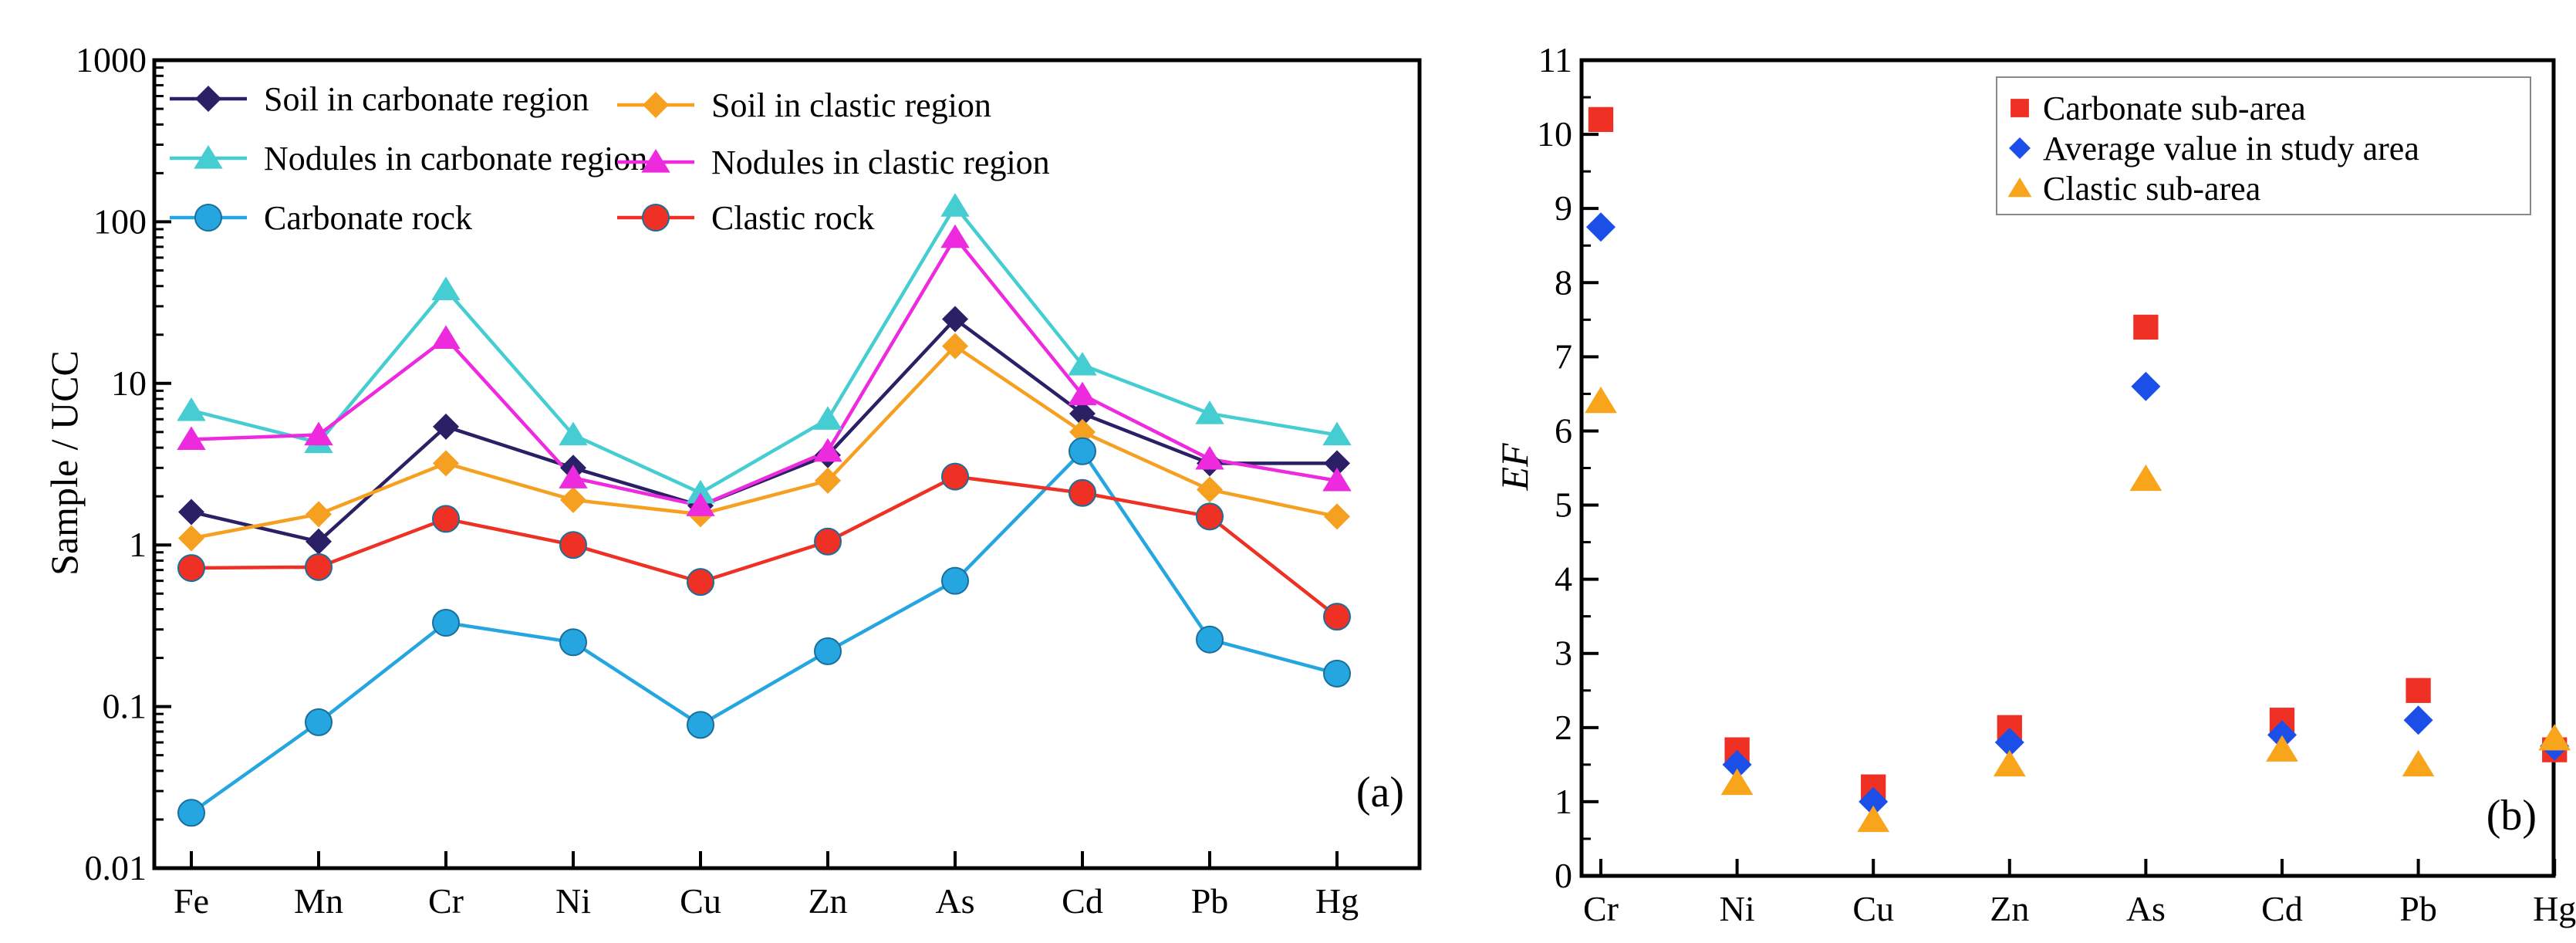 The width and height of the screenshot is (2576, 943). What do you see at coordinates (1555, 134) in the screenshot?
I see `panel-b-y-tick-label: 10` at bounding box center [1555, 134].